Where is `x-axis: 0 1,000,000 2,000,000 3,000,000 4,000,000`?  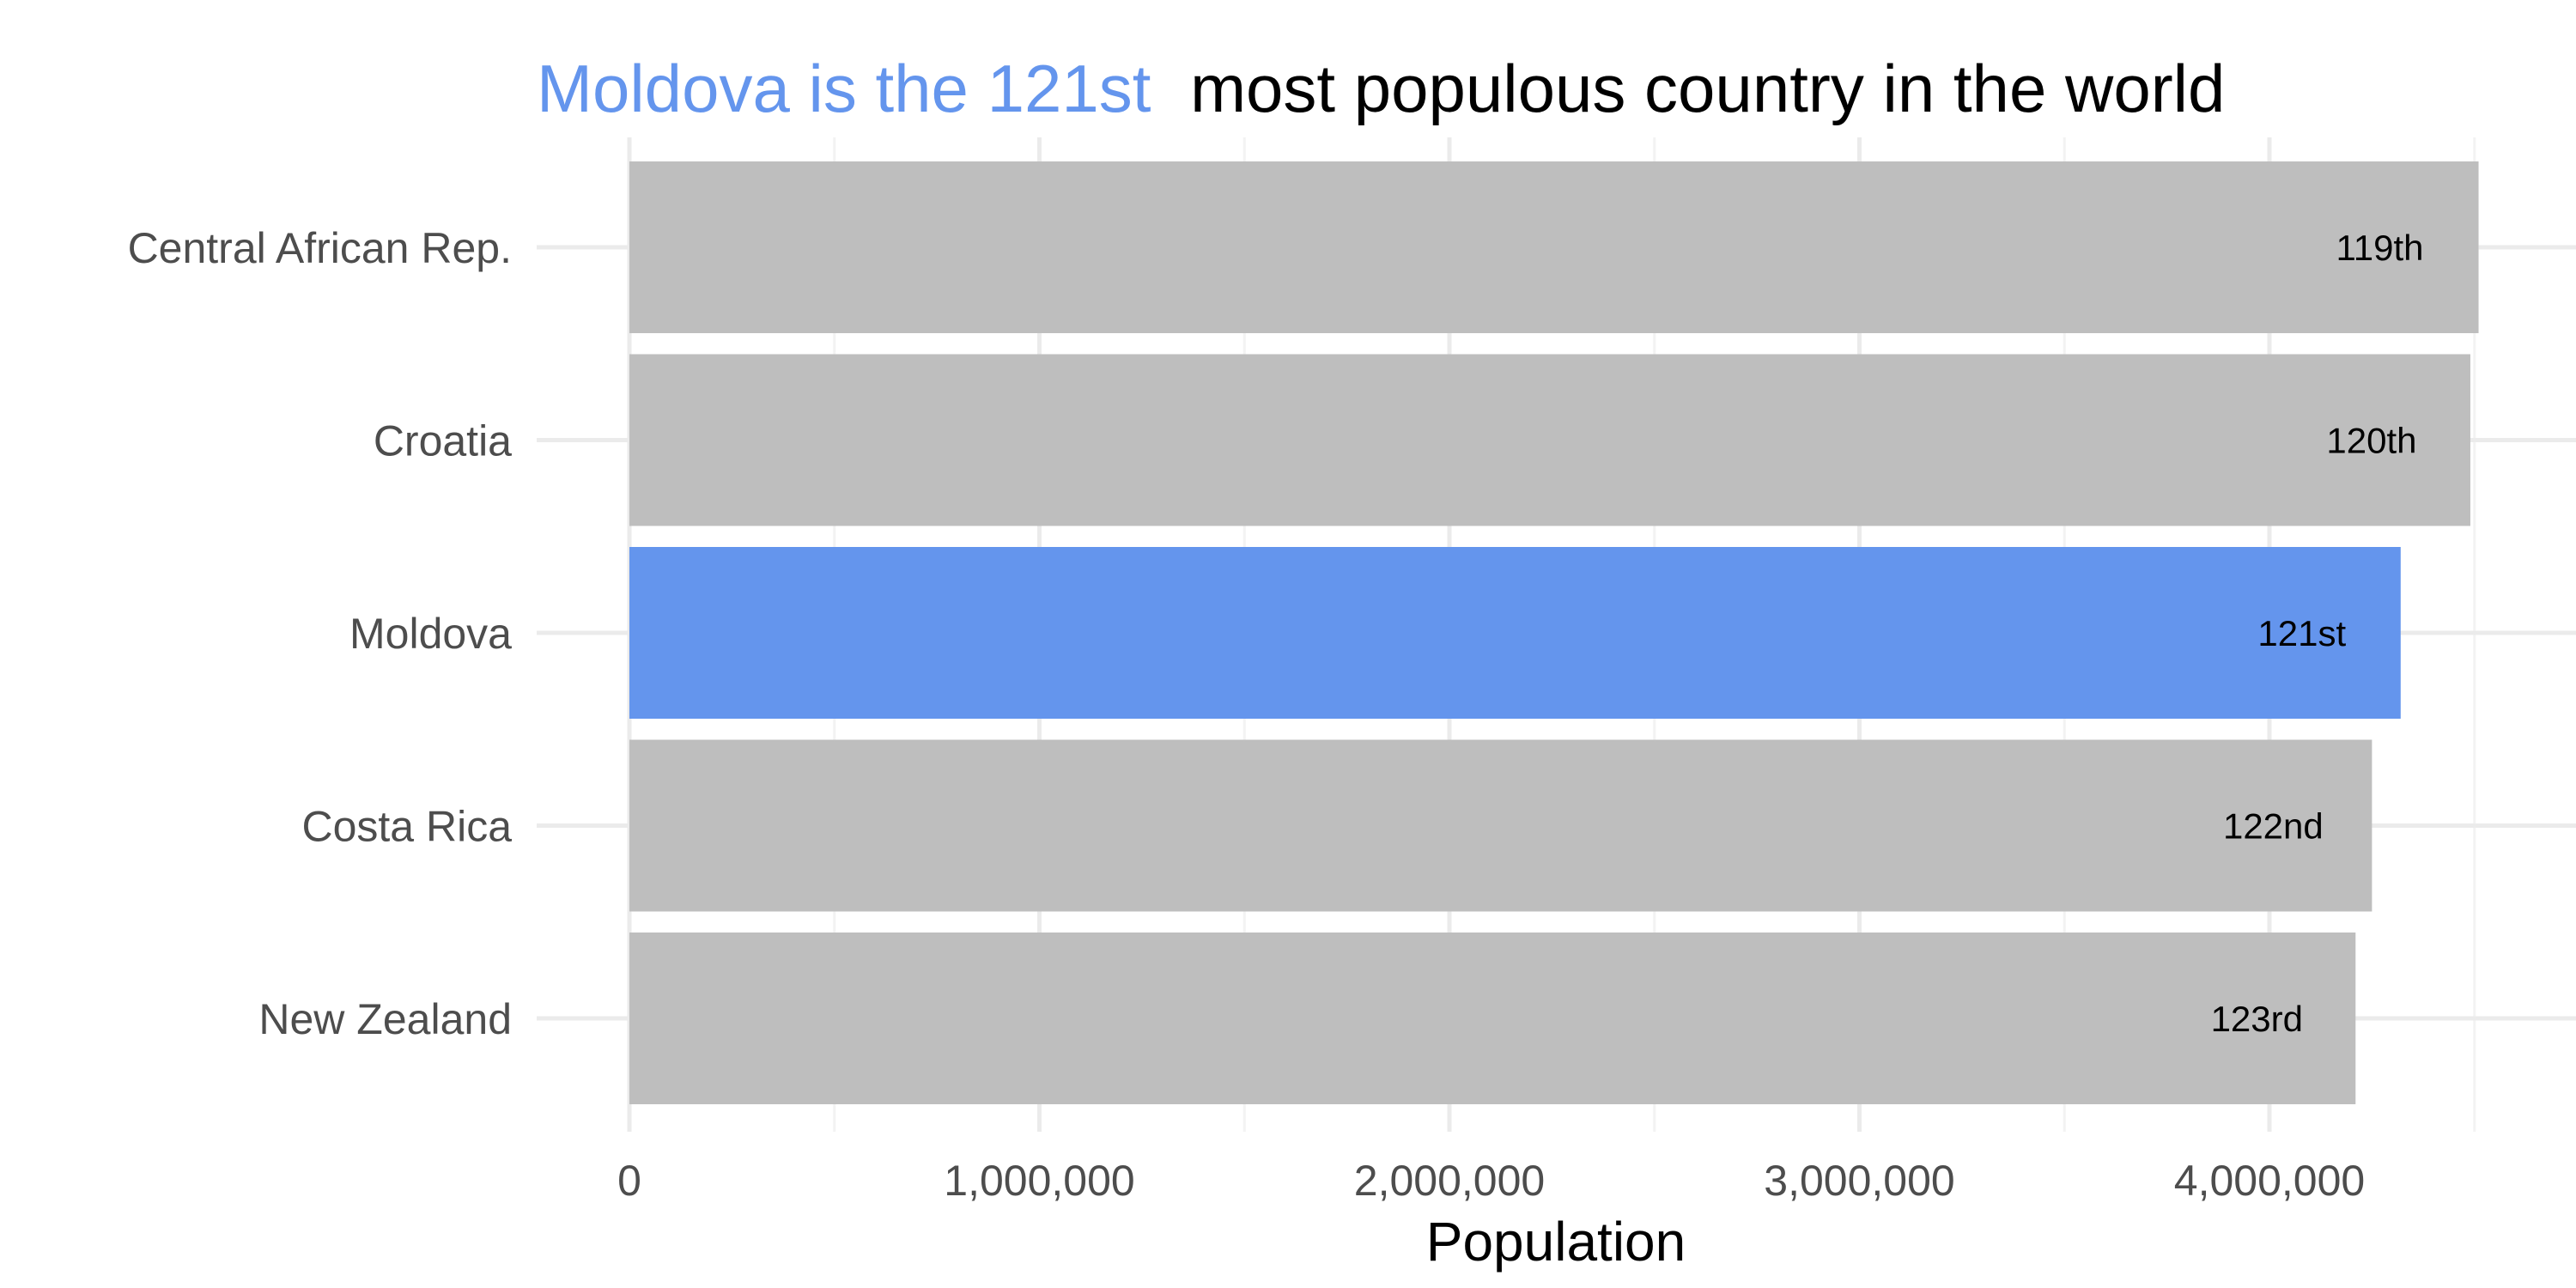 x-axis: 0 1,000,000 2,000,000 3,000,000 4,000,000 is located at coordinates (1491, 1181).